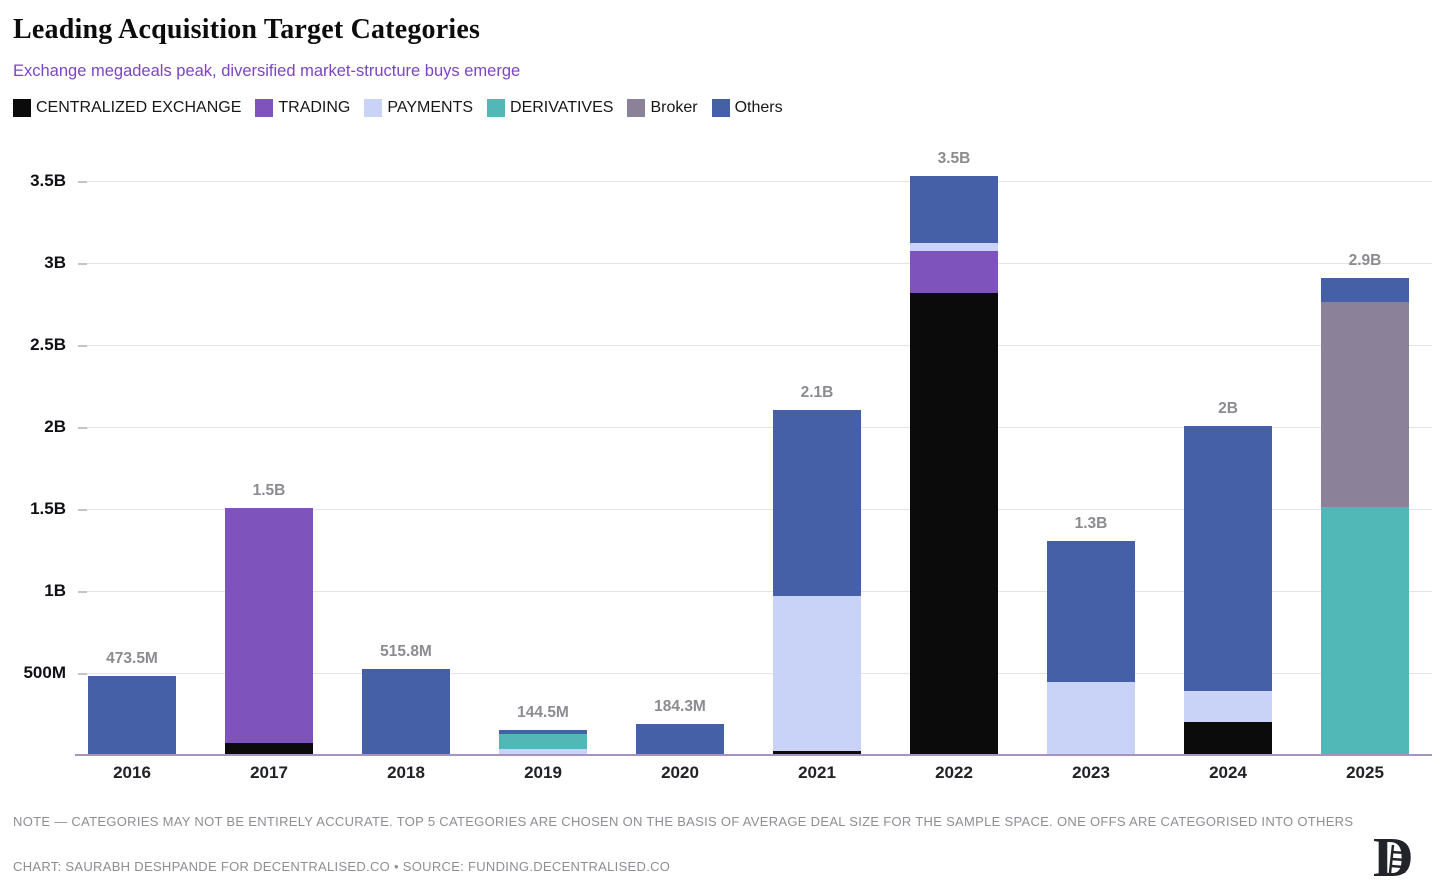 This screenshot has width=1440, height=891. Describe the element at coordinates (674, 107) in the screenshot. I see `legend-label: Broker` at that location.